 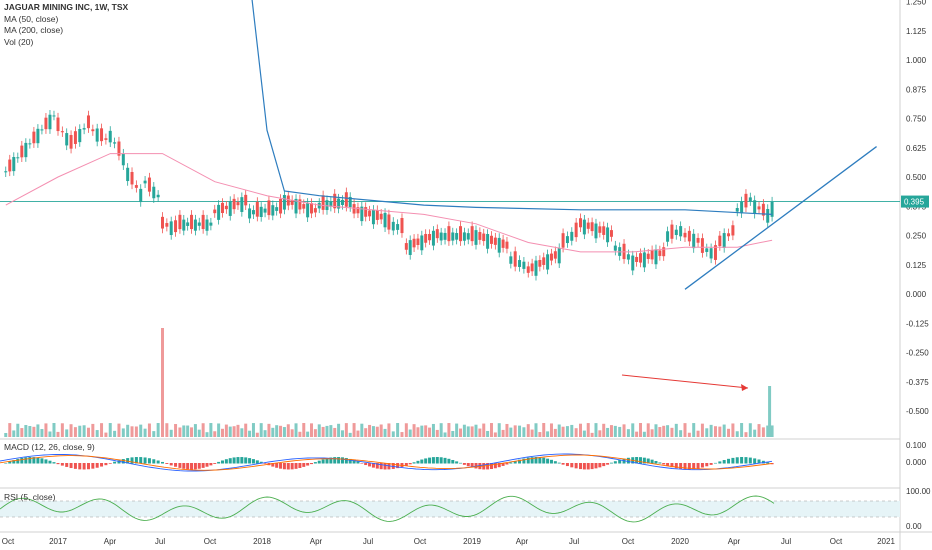 What do you see at coordinates (19, 41) in the screenshot?
I see `volume-legend: Vol (20)` at bounding box center [19, 41].